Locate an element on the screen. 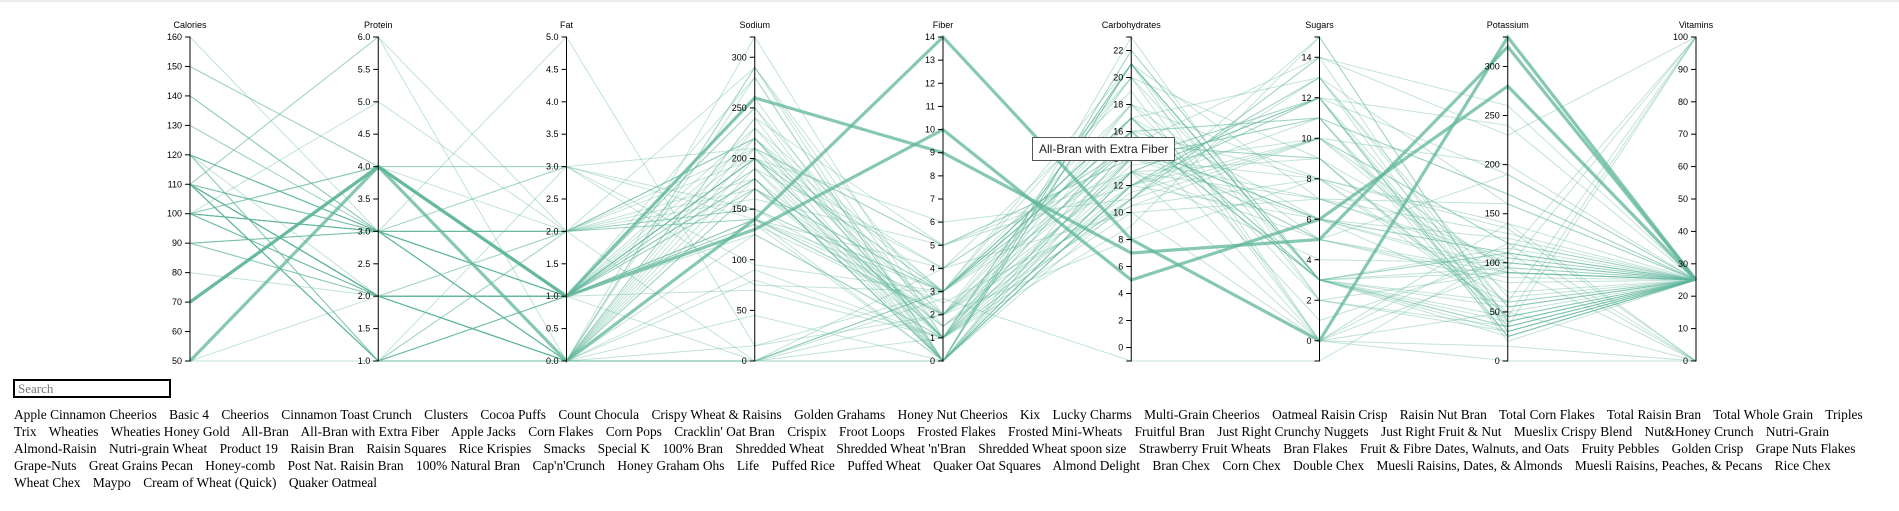 This screenshot has height=511, width=1899. cereal-name: Cream of Wheat (Quick) is located at coordinates (210, 482).